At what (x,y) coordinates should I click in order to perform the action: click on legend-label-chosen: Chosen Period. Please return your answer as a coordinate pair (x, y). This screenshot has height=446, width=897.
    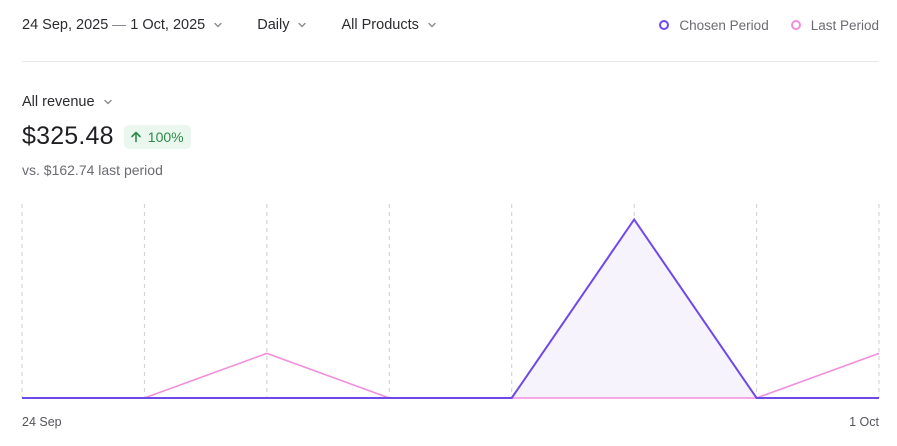
    Looking at the image, I should click on (724, 25).